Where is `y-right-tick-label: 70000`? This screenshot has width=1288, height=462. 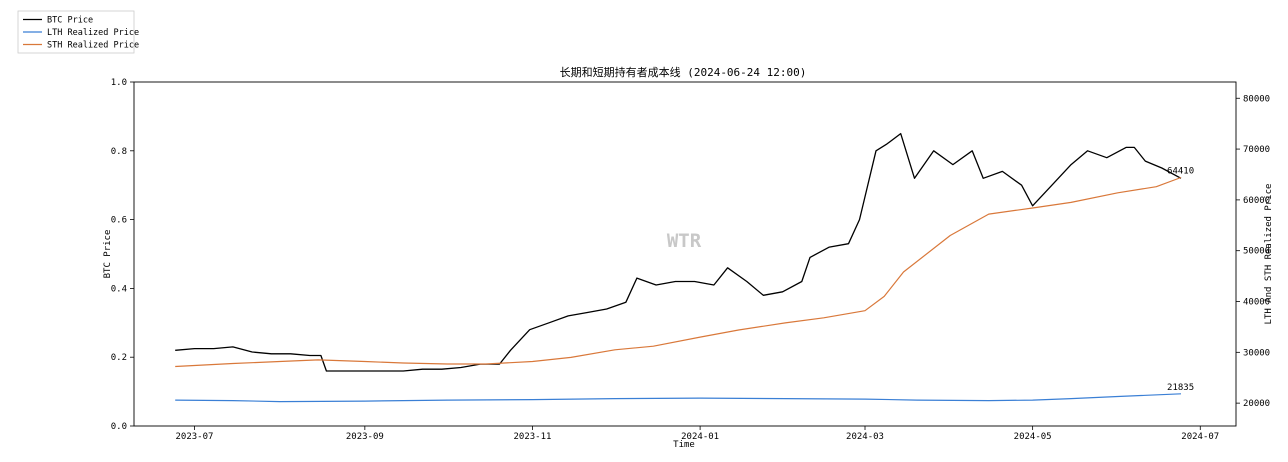
y-right-tick-label: 70000 is located at coordinates (1256, 150).